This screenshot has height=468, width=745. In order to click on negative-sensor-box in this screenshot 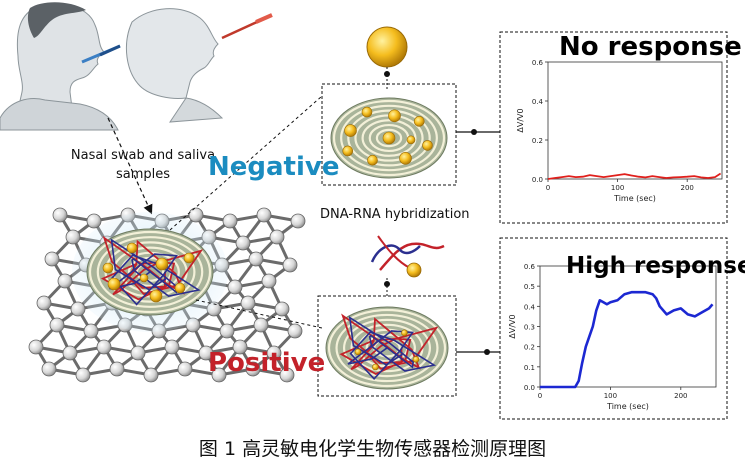, I will do `click(410, 106)`.